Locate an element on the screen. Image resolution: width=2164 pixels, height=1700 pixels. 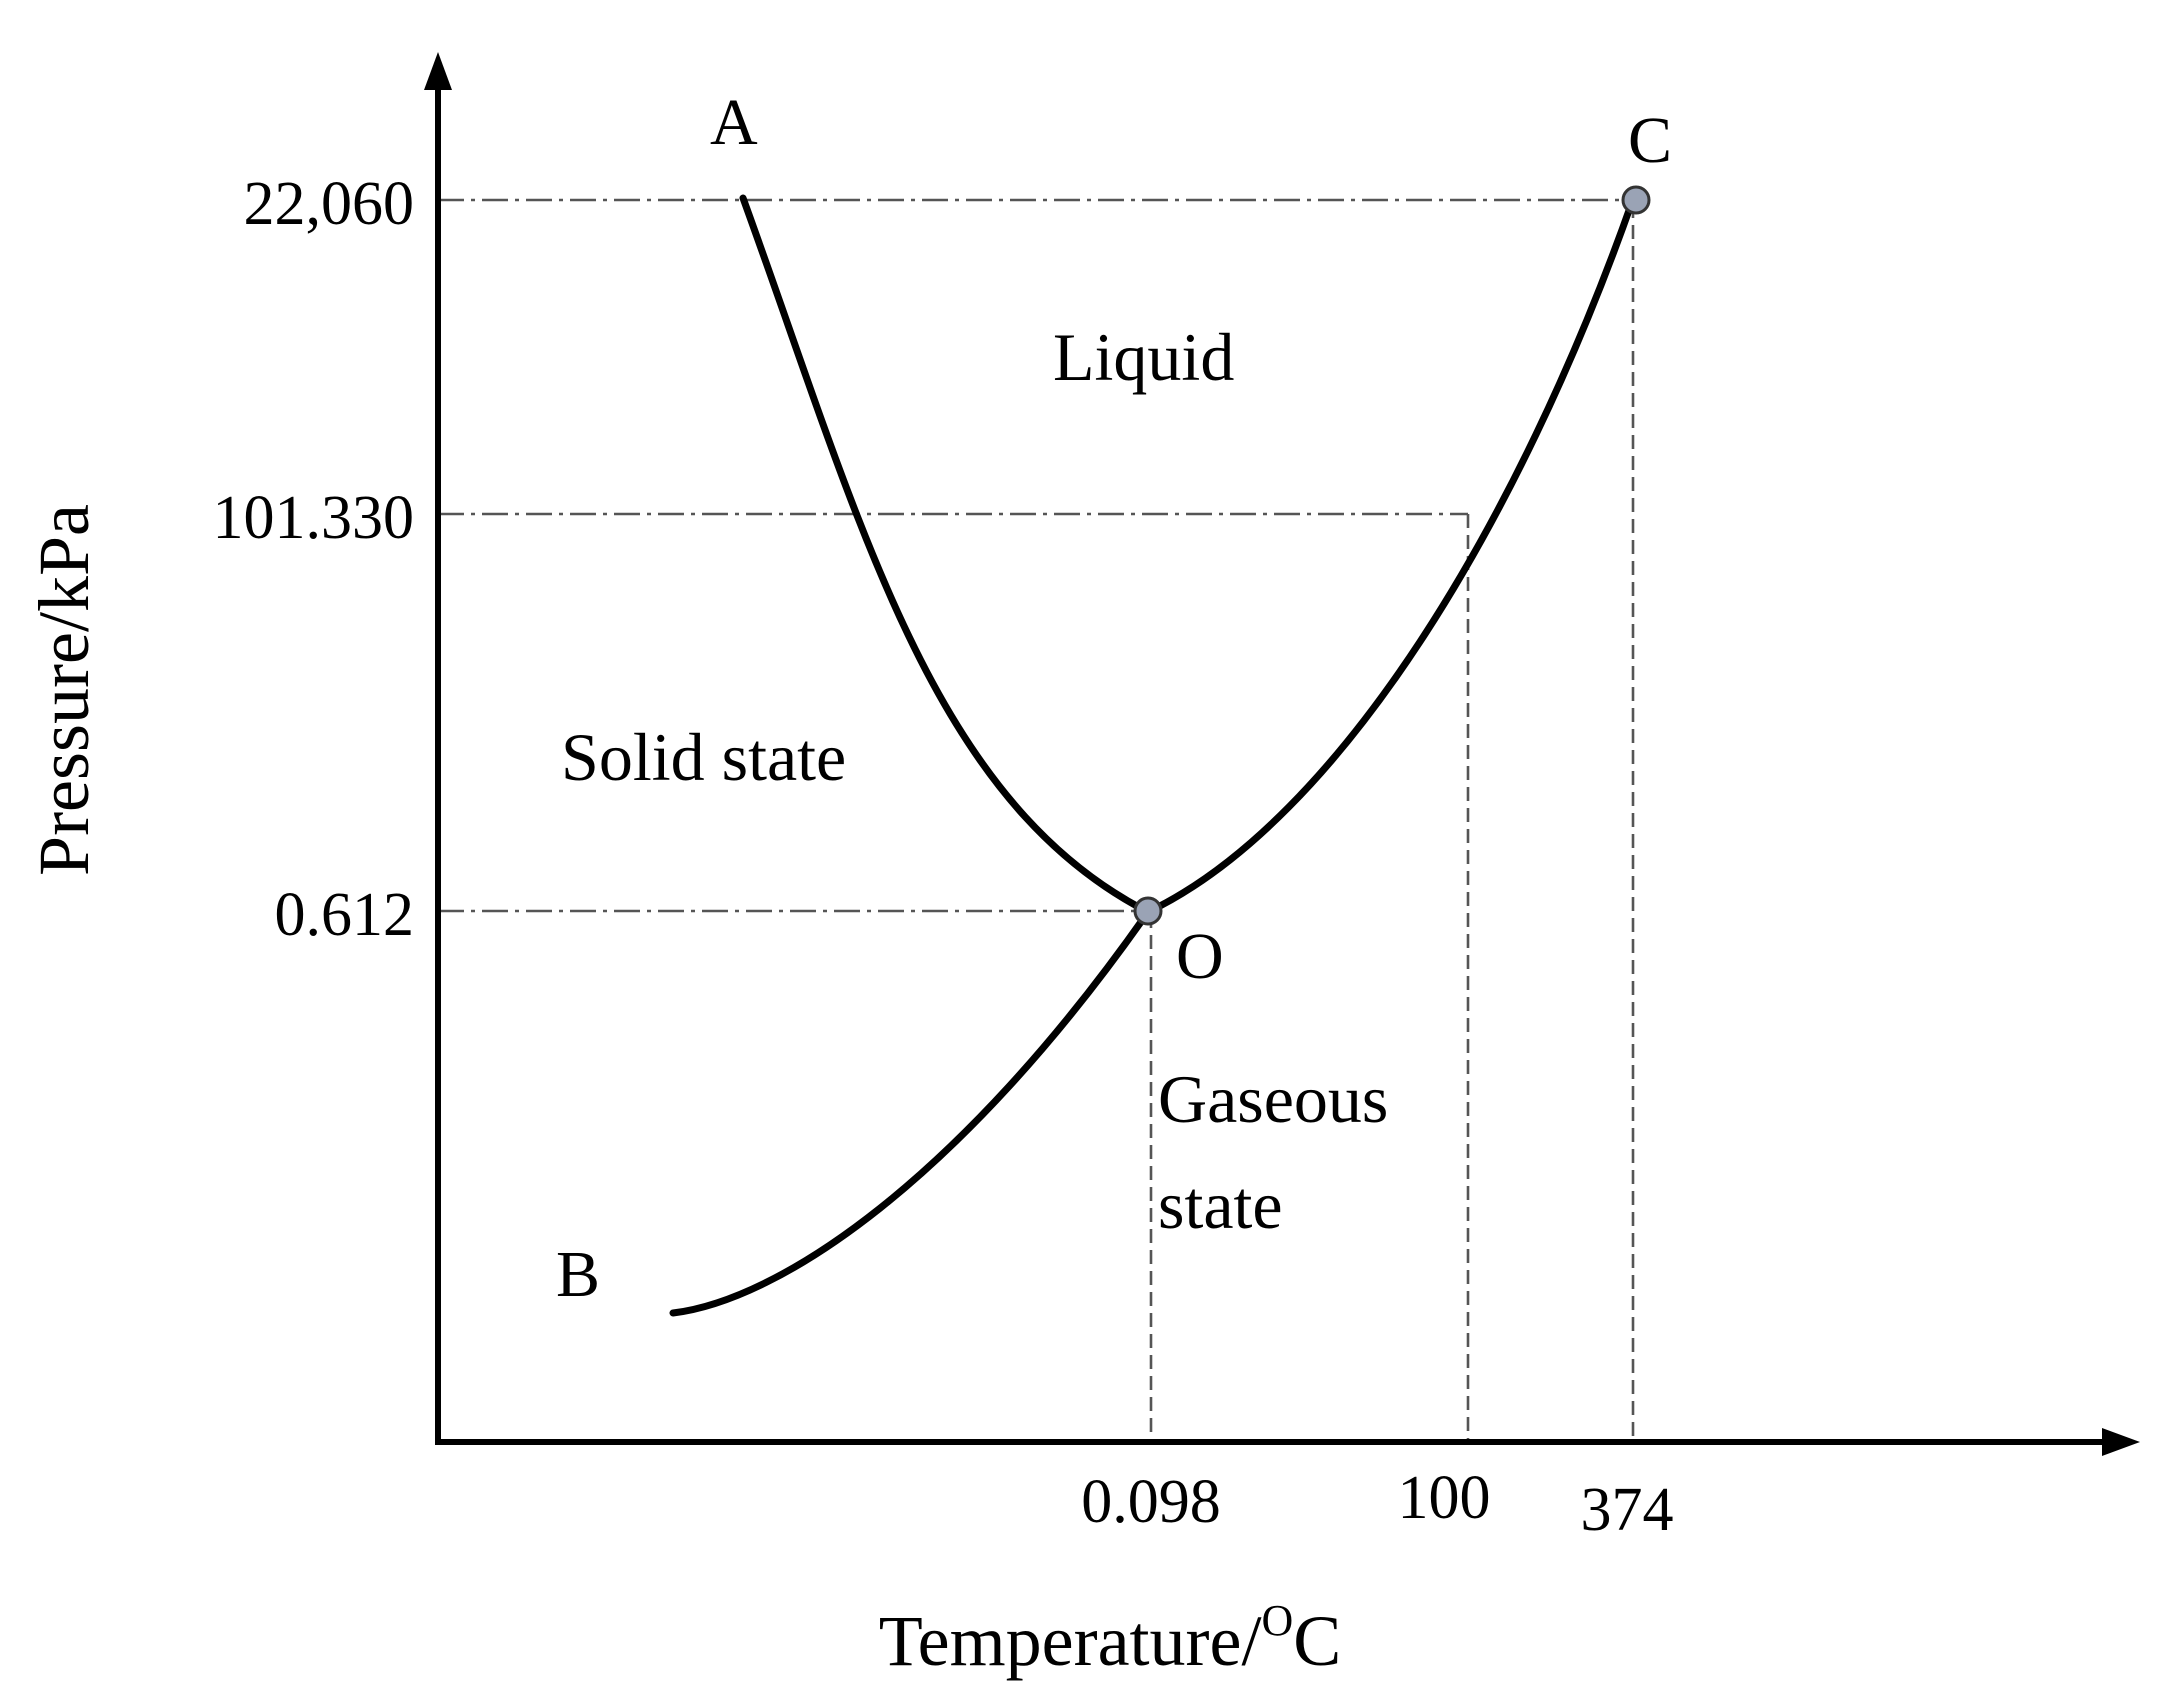
x-tick-374: 374 is located at coordinates (1627, 1510).